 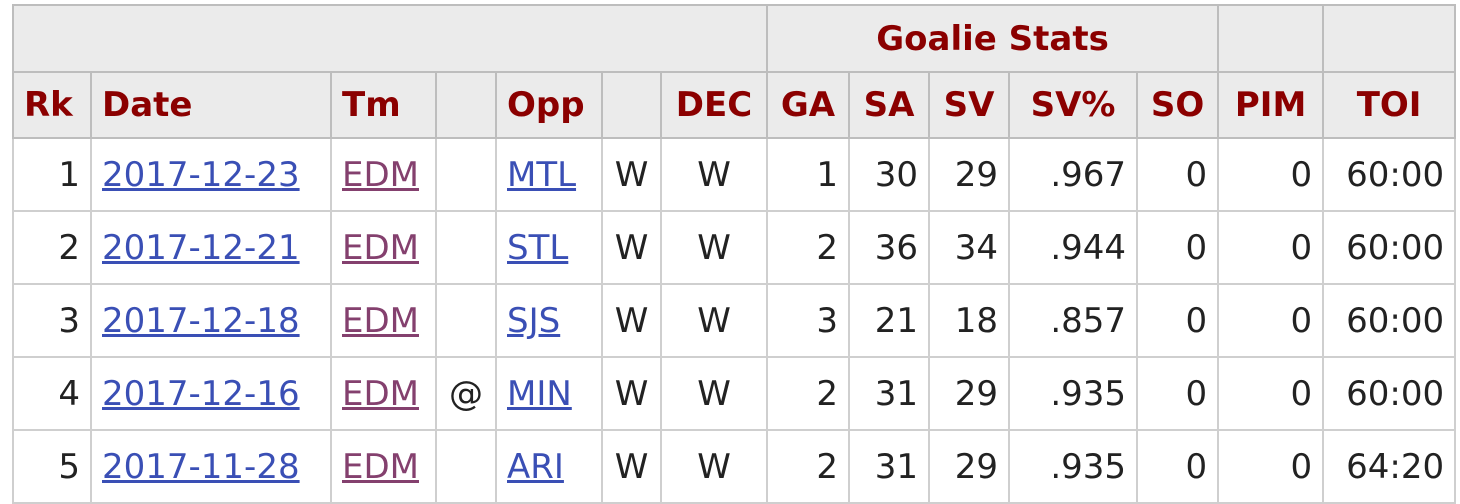 I want to click on col-header-pim: PIM, so click(x=1271, y=105).